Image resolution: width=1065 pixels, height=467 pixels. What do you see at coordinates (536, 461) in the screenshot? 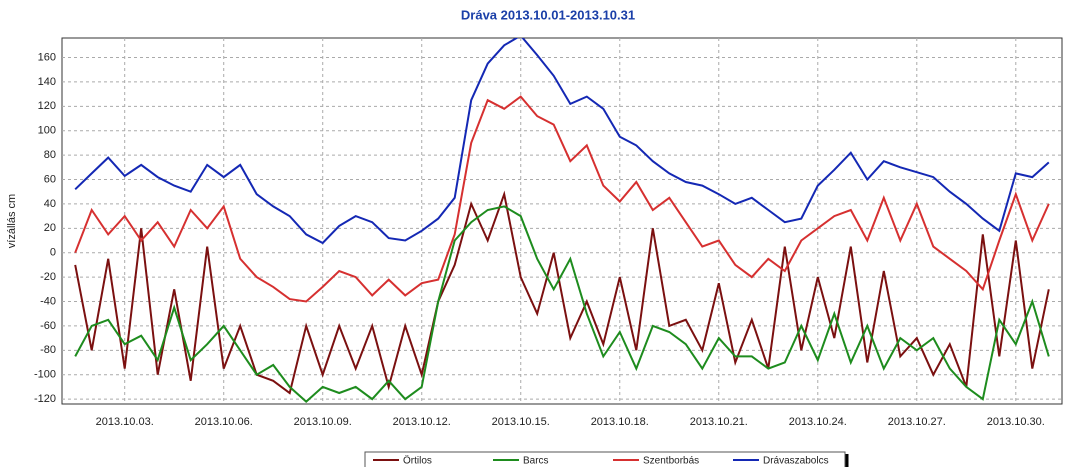
I see `legend-label: Barcs` at bounding box center [536, 461].